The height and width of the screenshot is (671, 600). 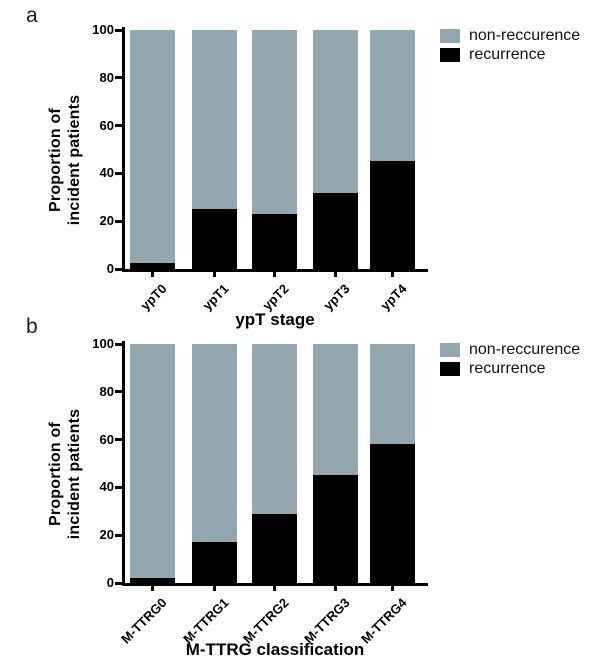 I want to click on panel-letter: b, so click(x=32, y=326).